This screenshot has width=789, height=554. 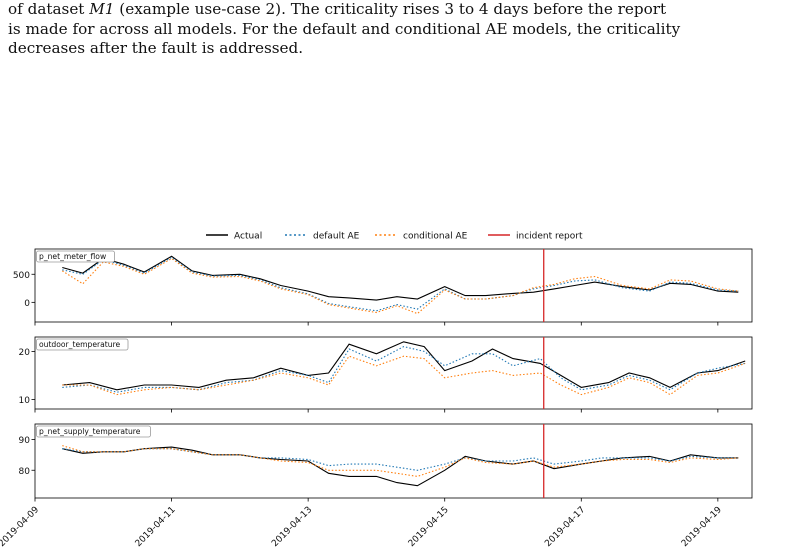 I want to click on ytick-label: 10, so click(x=25, y=401).